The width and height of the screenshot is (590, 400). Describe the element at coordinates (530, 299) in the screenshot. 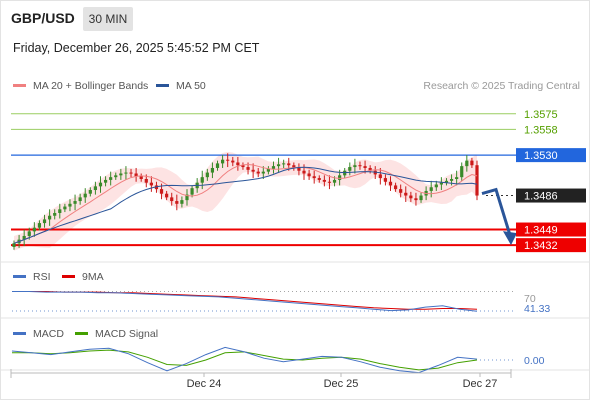

I see `rsi-tick-70: 70` at that location.